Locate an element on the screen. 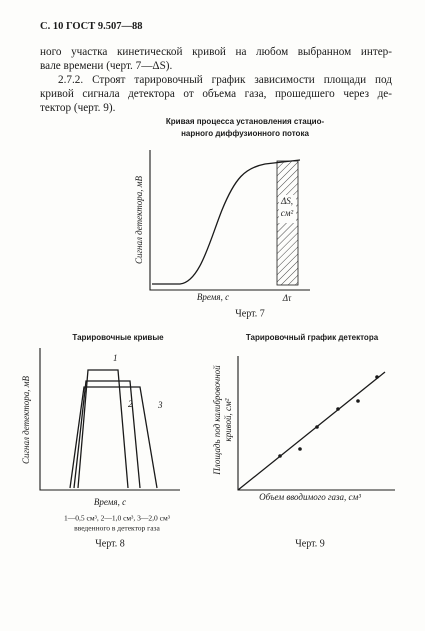 This screenshot has height=631, width=425. figure-caption: Черт. 7 is located at coordinates (249, 313).